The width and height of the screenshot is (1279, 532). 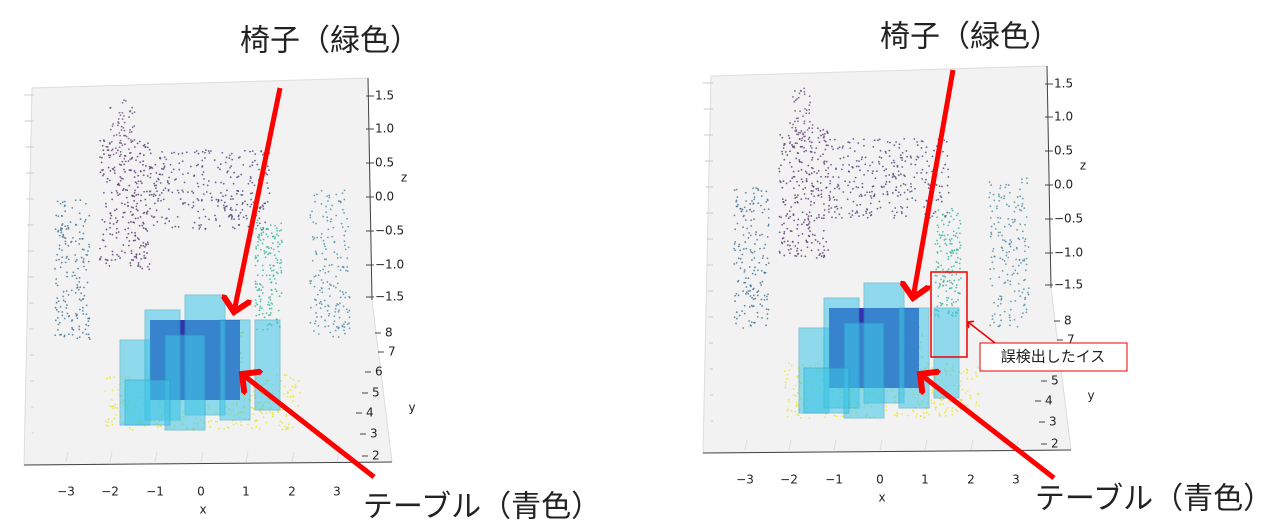 What do you see at coordinates (972, 445) in the screenshot?
I see `floor-grid` at bounding box center [972, 445].